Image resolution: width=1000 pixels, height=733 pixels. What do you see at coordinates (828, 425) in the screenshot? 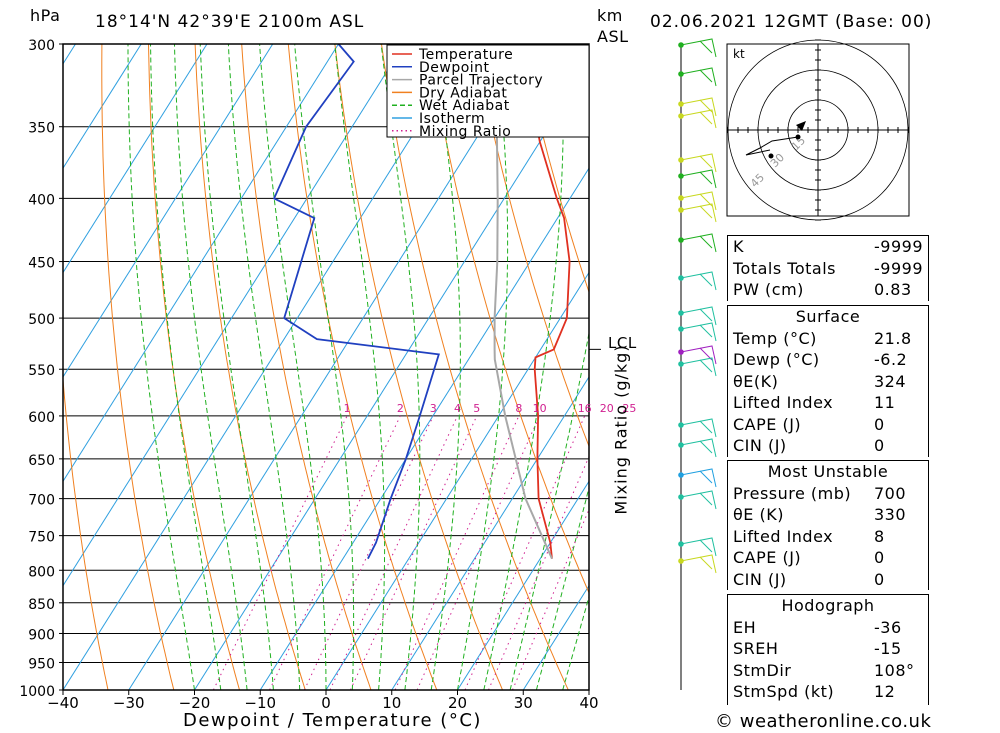
I see `index-row: CAPE (J) 0` at bounding box center [828, 425].